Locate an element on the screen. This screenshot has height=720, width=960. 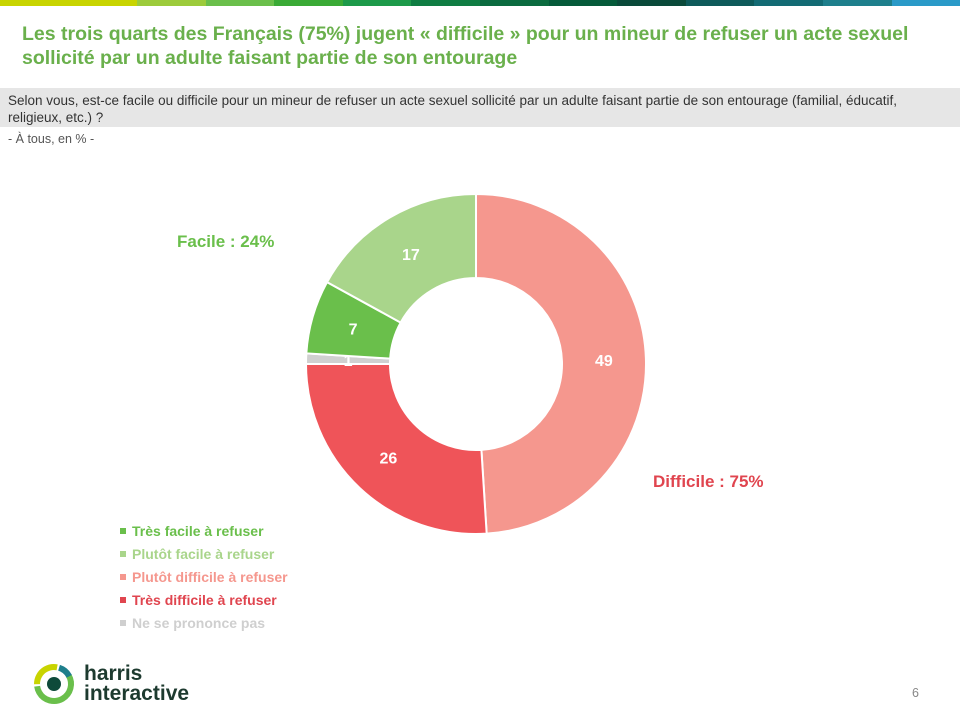
legend-item: Très difficile à refuser is located at coordinates (204, 599).